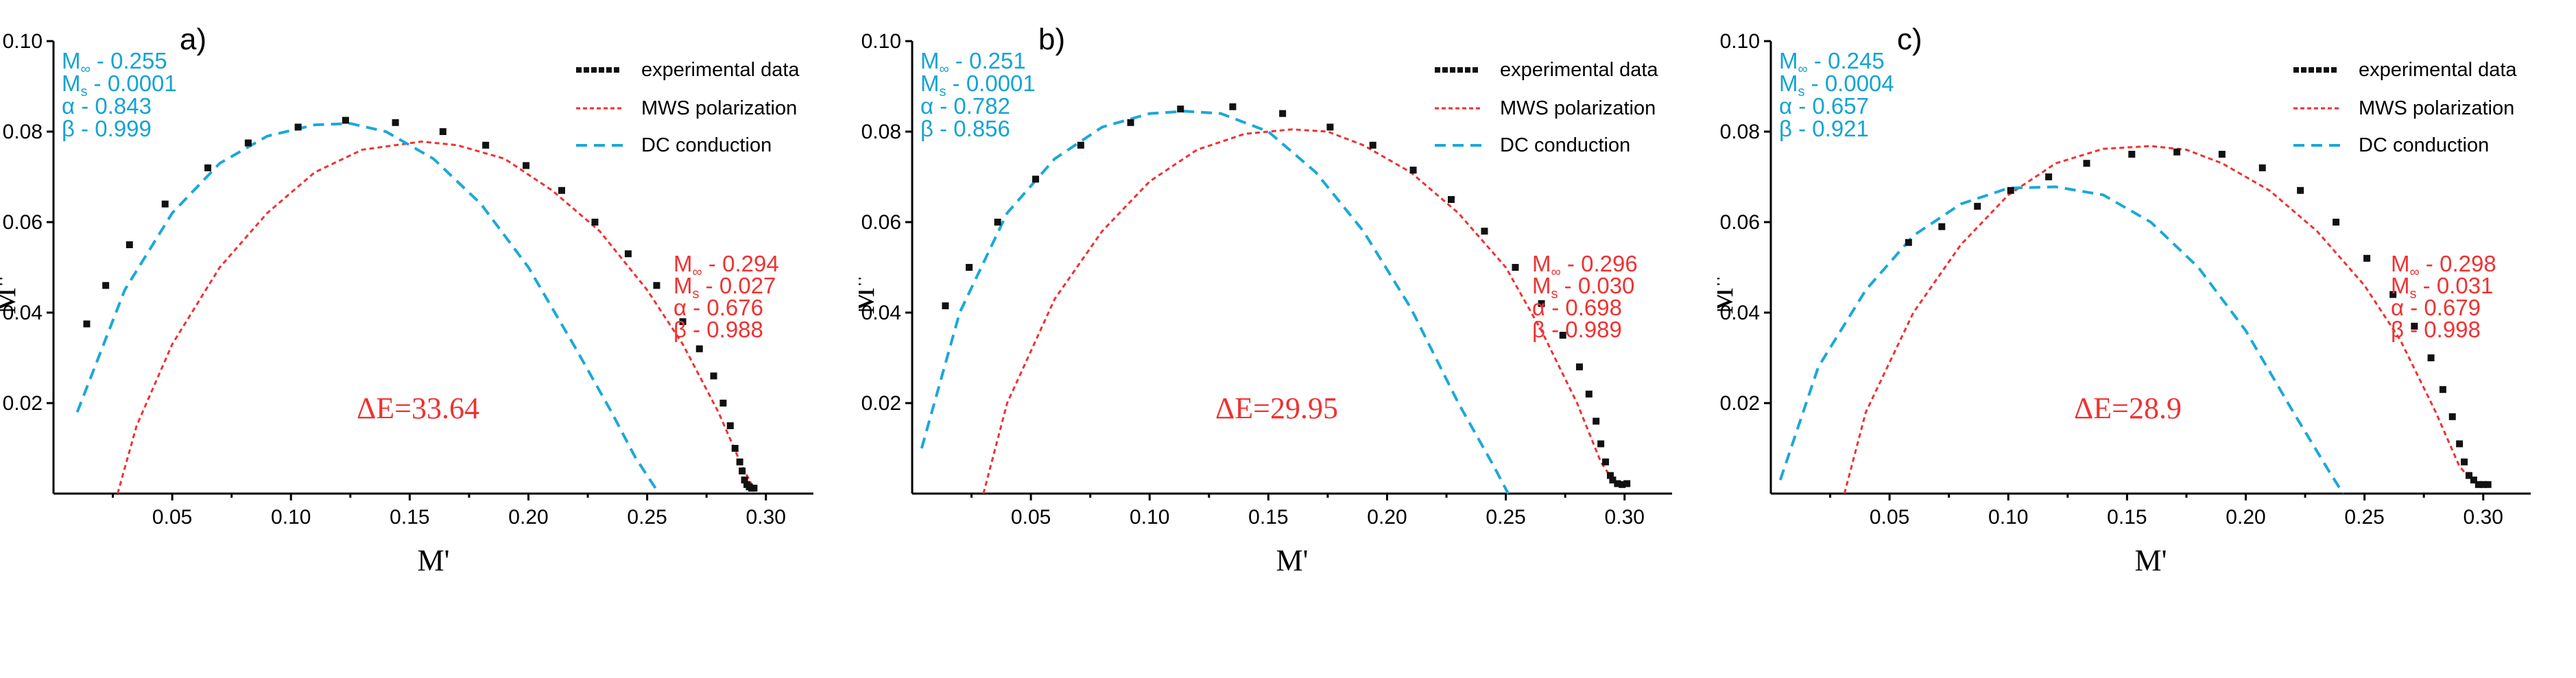 Image resolution: width=2576 pixels, height=678 pixels. What do you see at coordinates (870, 295) in the screenshot?
I see `y-axis-title: M"` at bounding box center [870, 295].